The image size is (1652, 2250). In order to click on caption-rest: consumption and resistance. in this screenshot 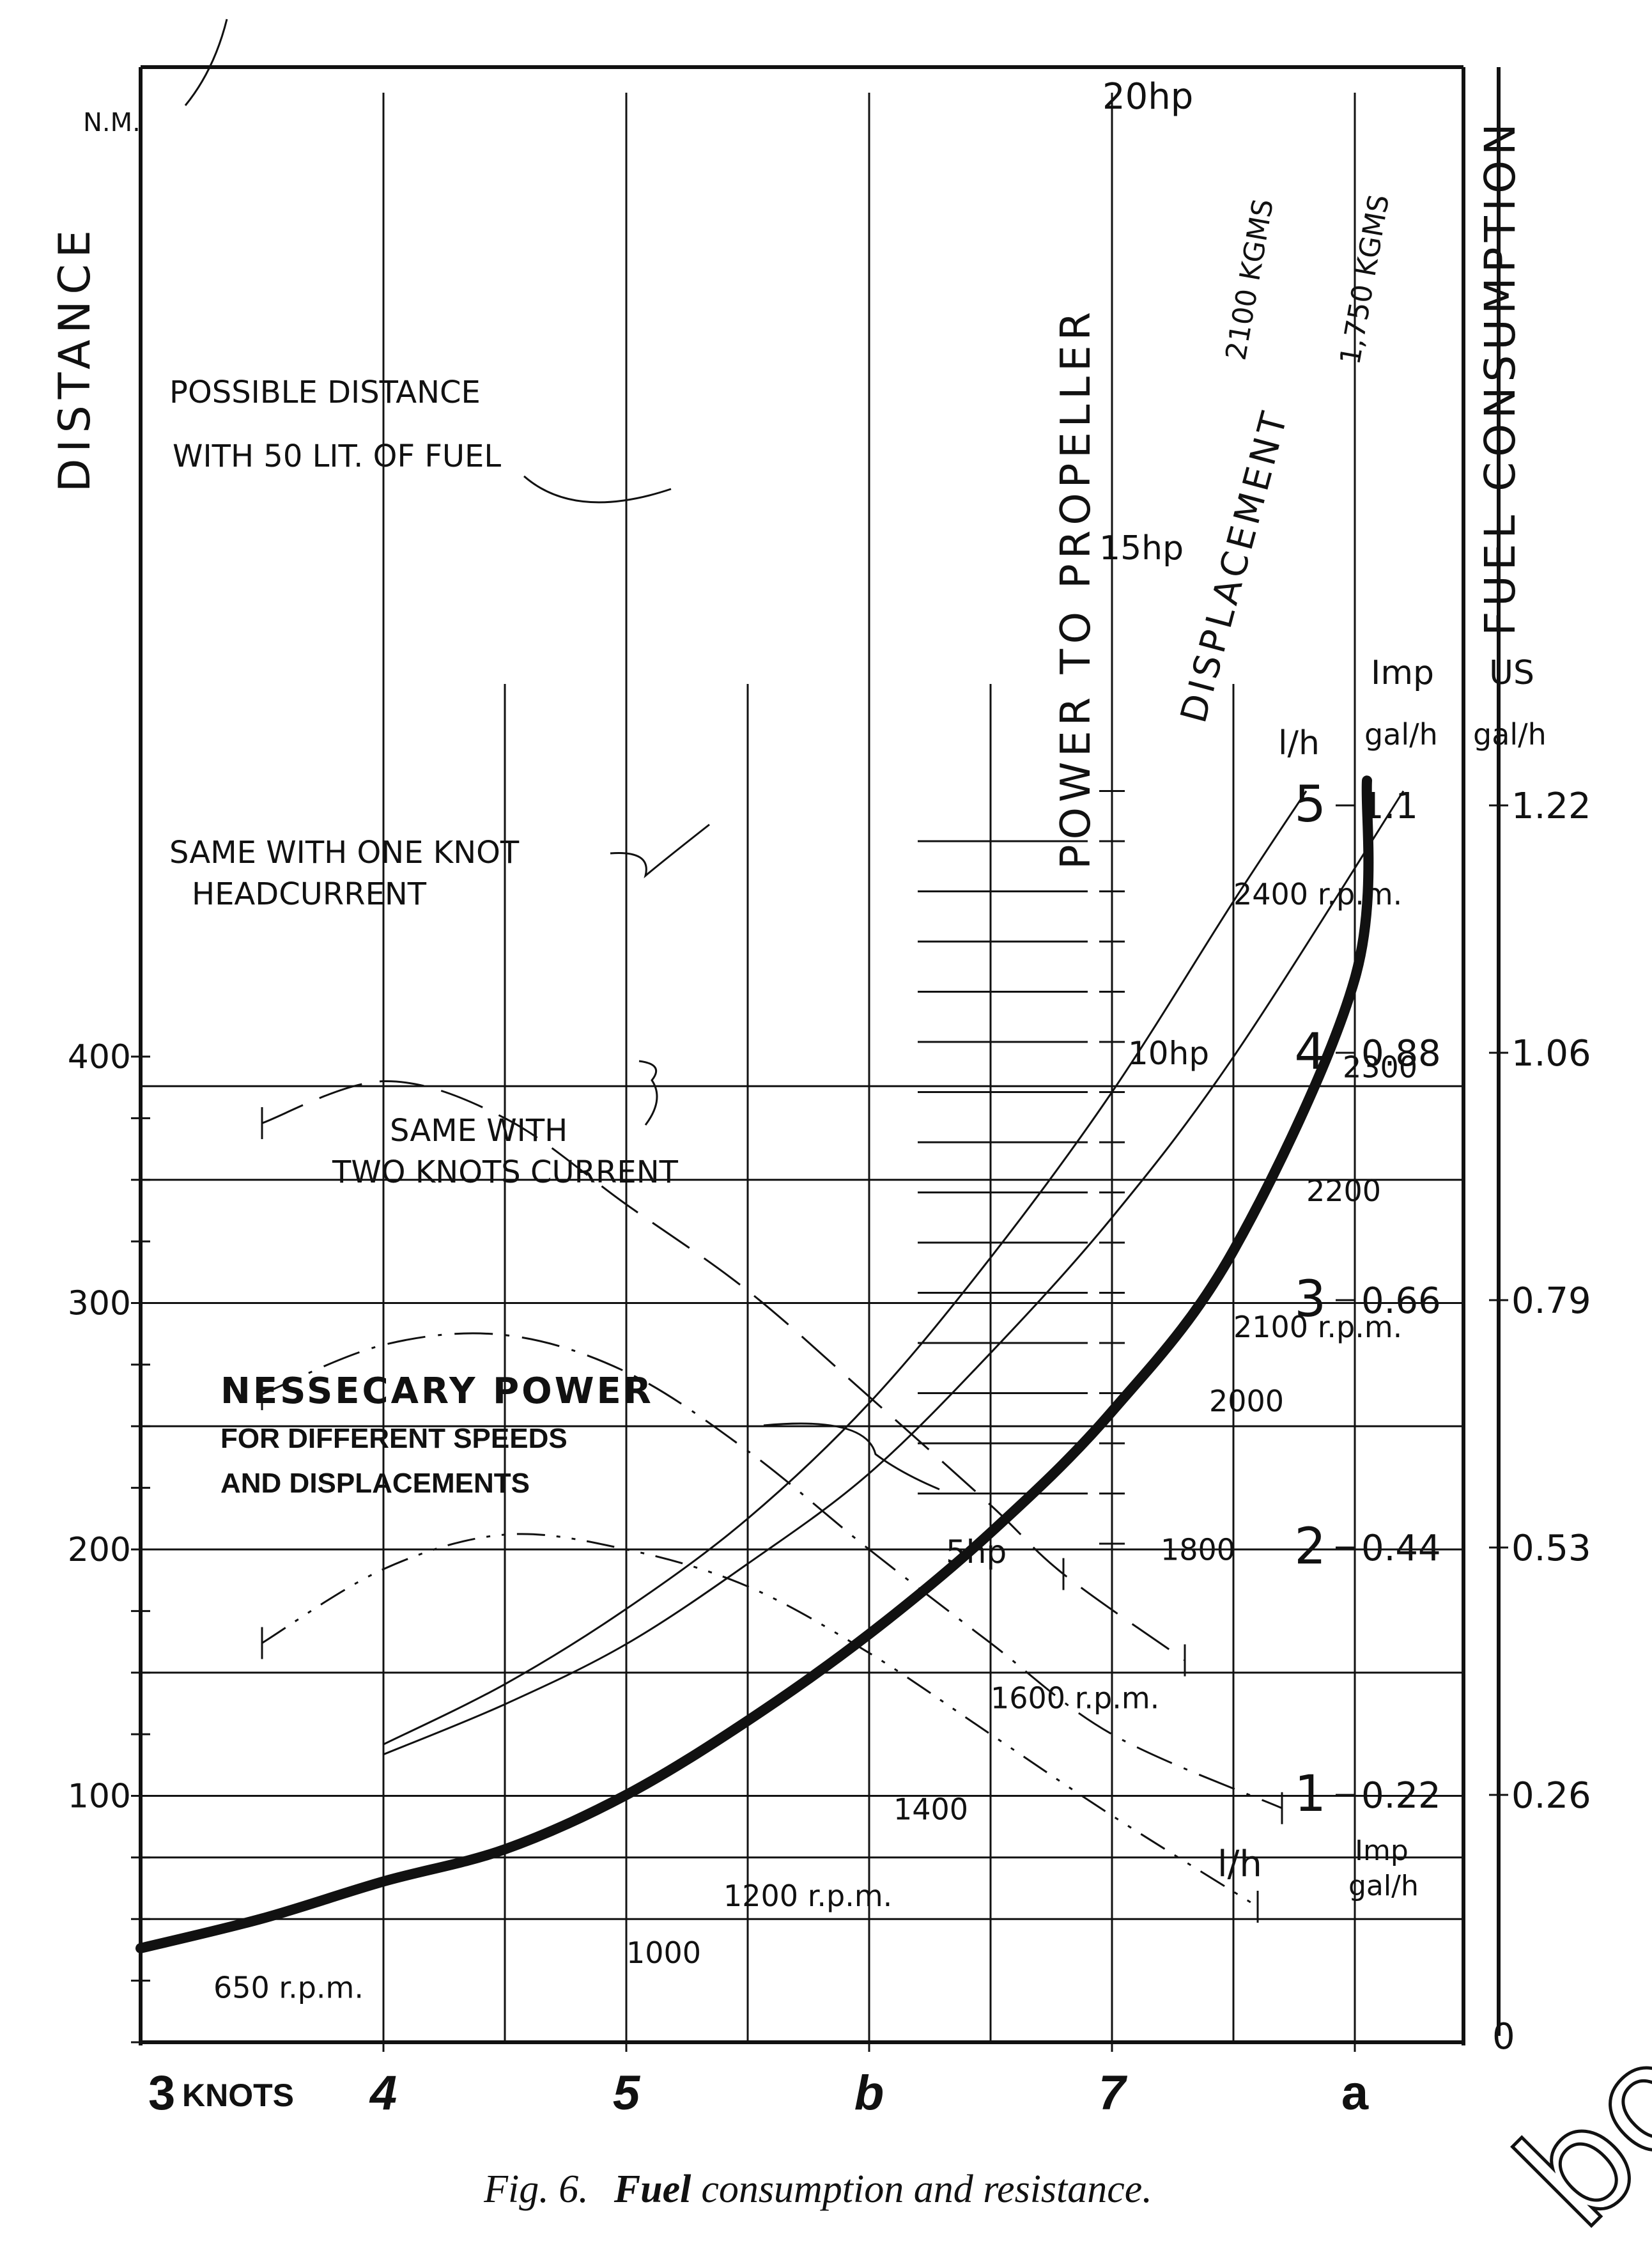, I will do `click(926, 2189)`.